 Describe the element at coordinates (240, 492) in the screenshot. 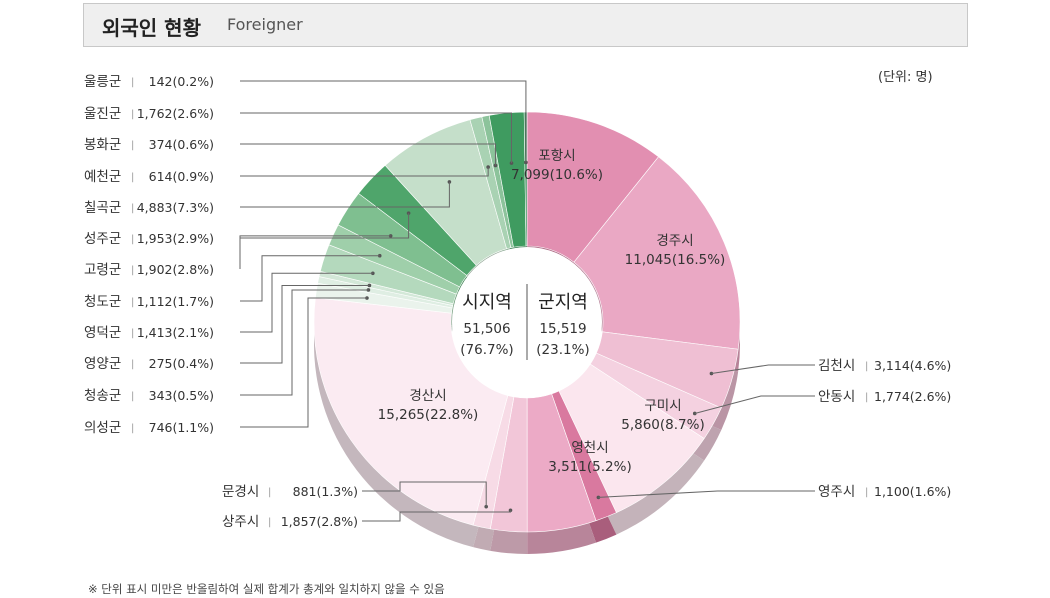

I see `leader-label-name: 문경시` at that location.